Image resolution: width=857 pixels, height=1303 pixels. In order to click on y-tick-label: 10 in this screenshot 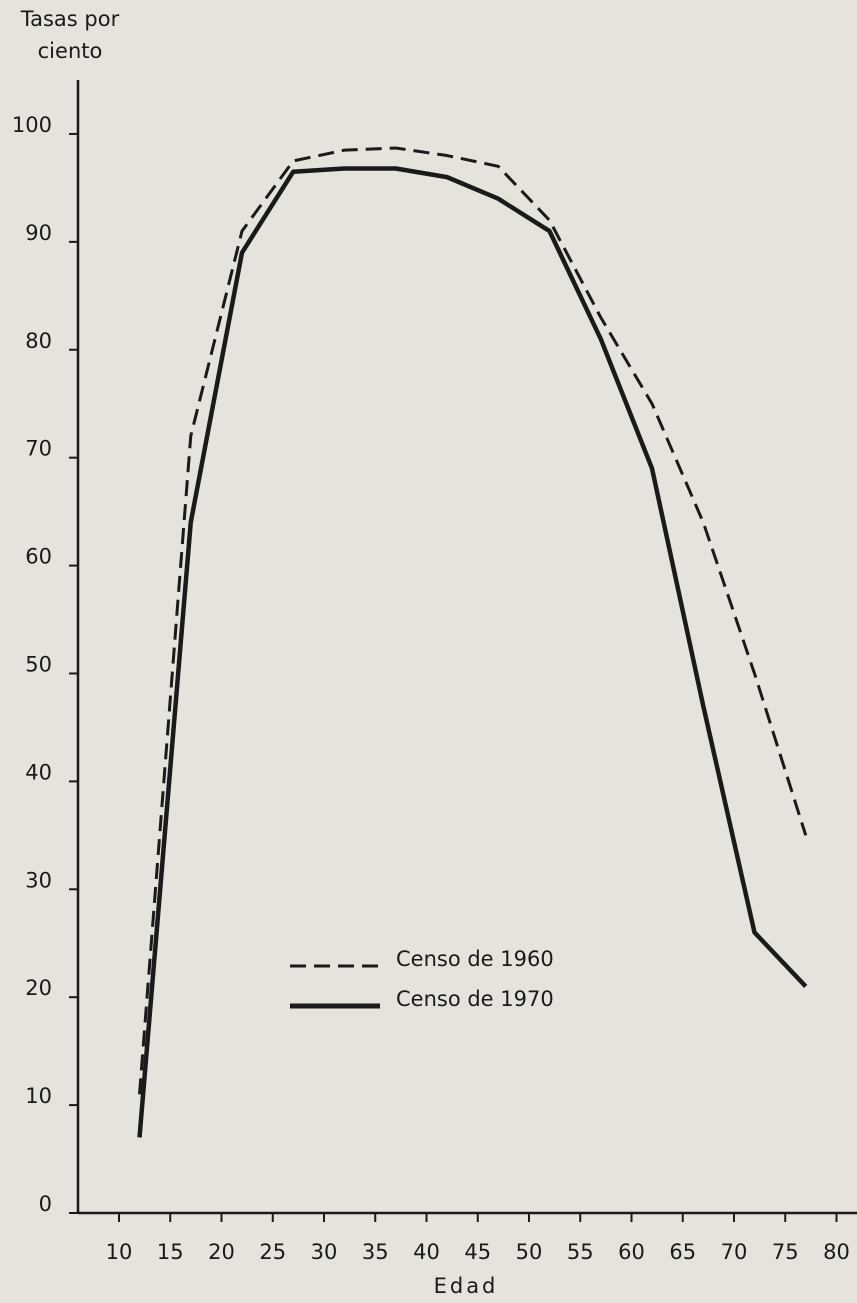, I will do `click(38, 1096)`.